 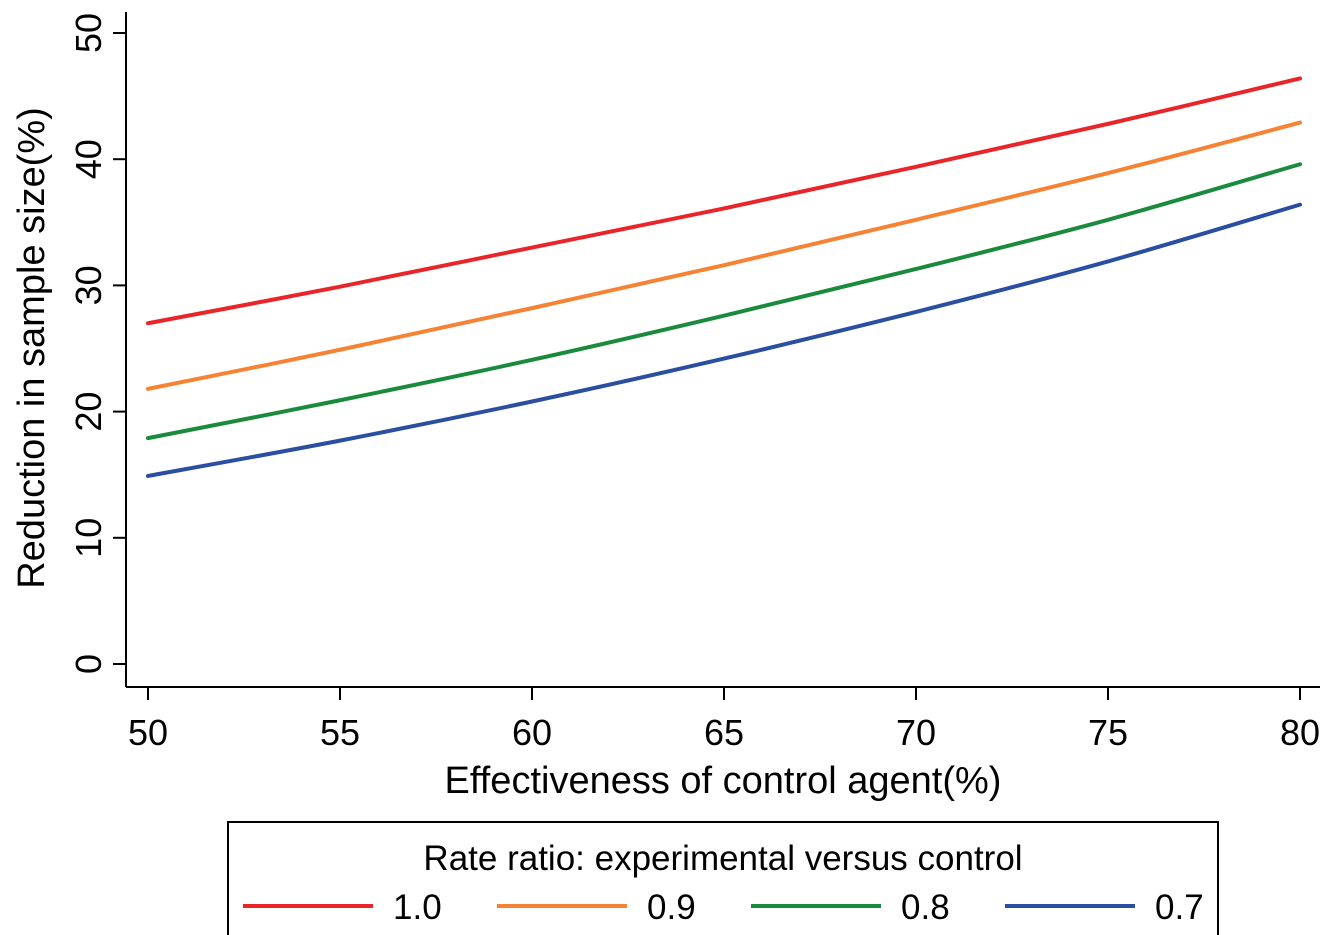 I want to click on x-tick-label: 80, so click(x=1300, y=732).